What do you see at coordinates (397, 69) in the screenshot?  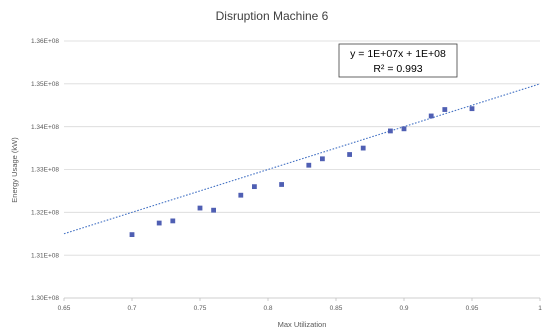 I see `r-squared-label: R² = 0.993` at bounding box center [397, 69].